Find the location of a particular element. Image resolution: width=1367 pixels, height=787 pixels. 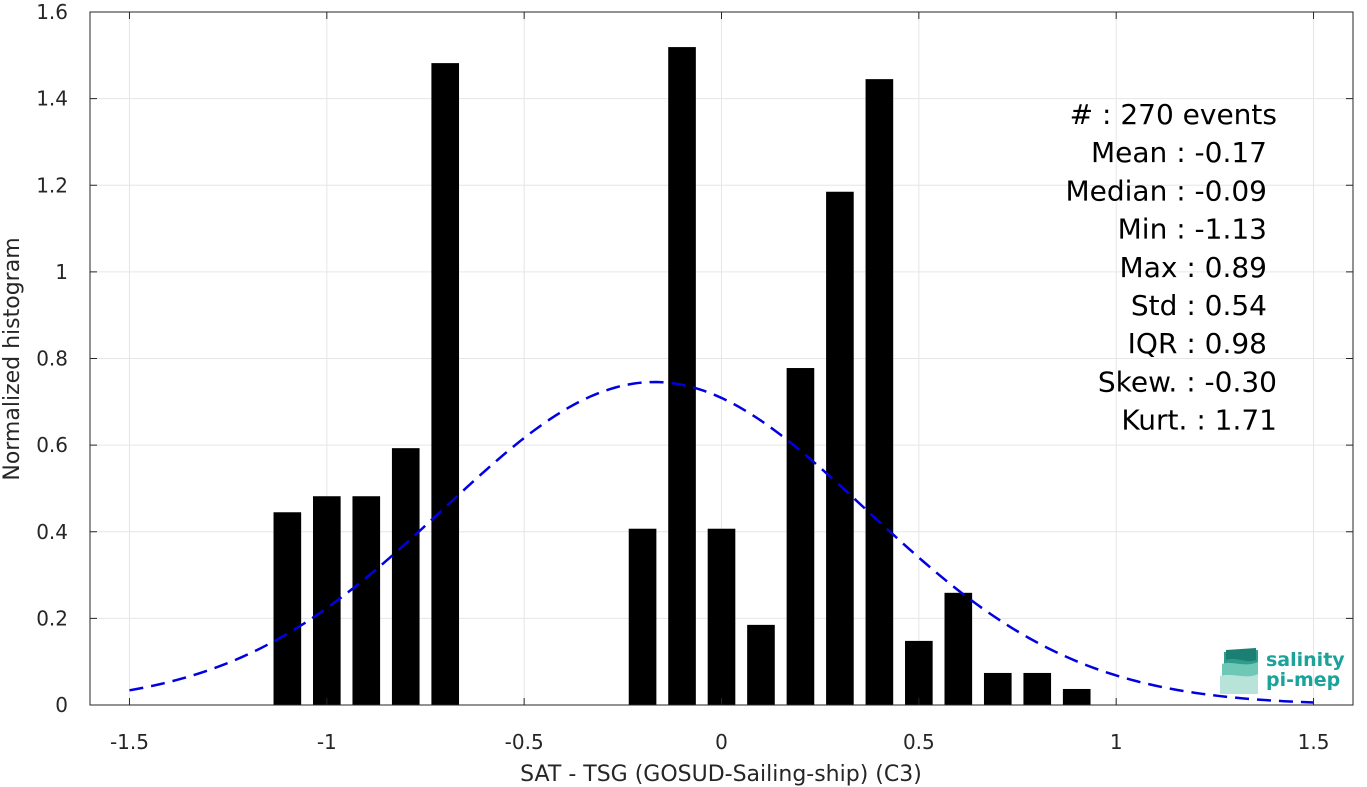

stat-line: Median : -0.09 is located at coordinates (1166, 190).